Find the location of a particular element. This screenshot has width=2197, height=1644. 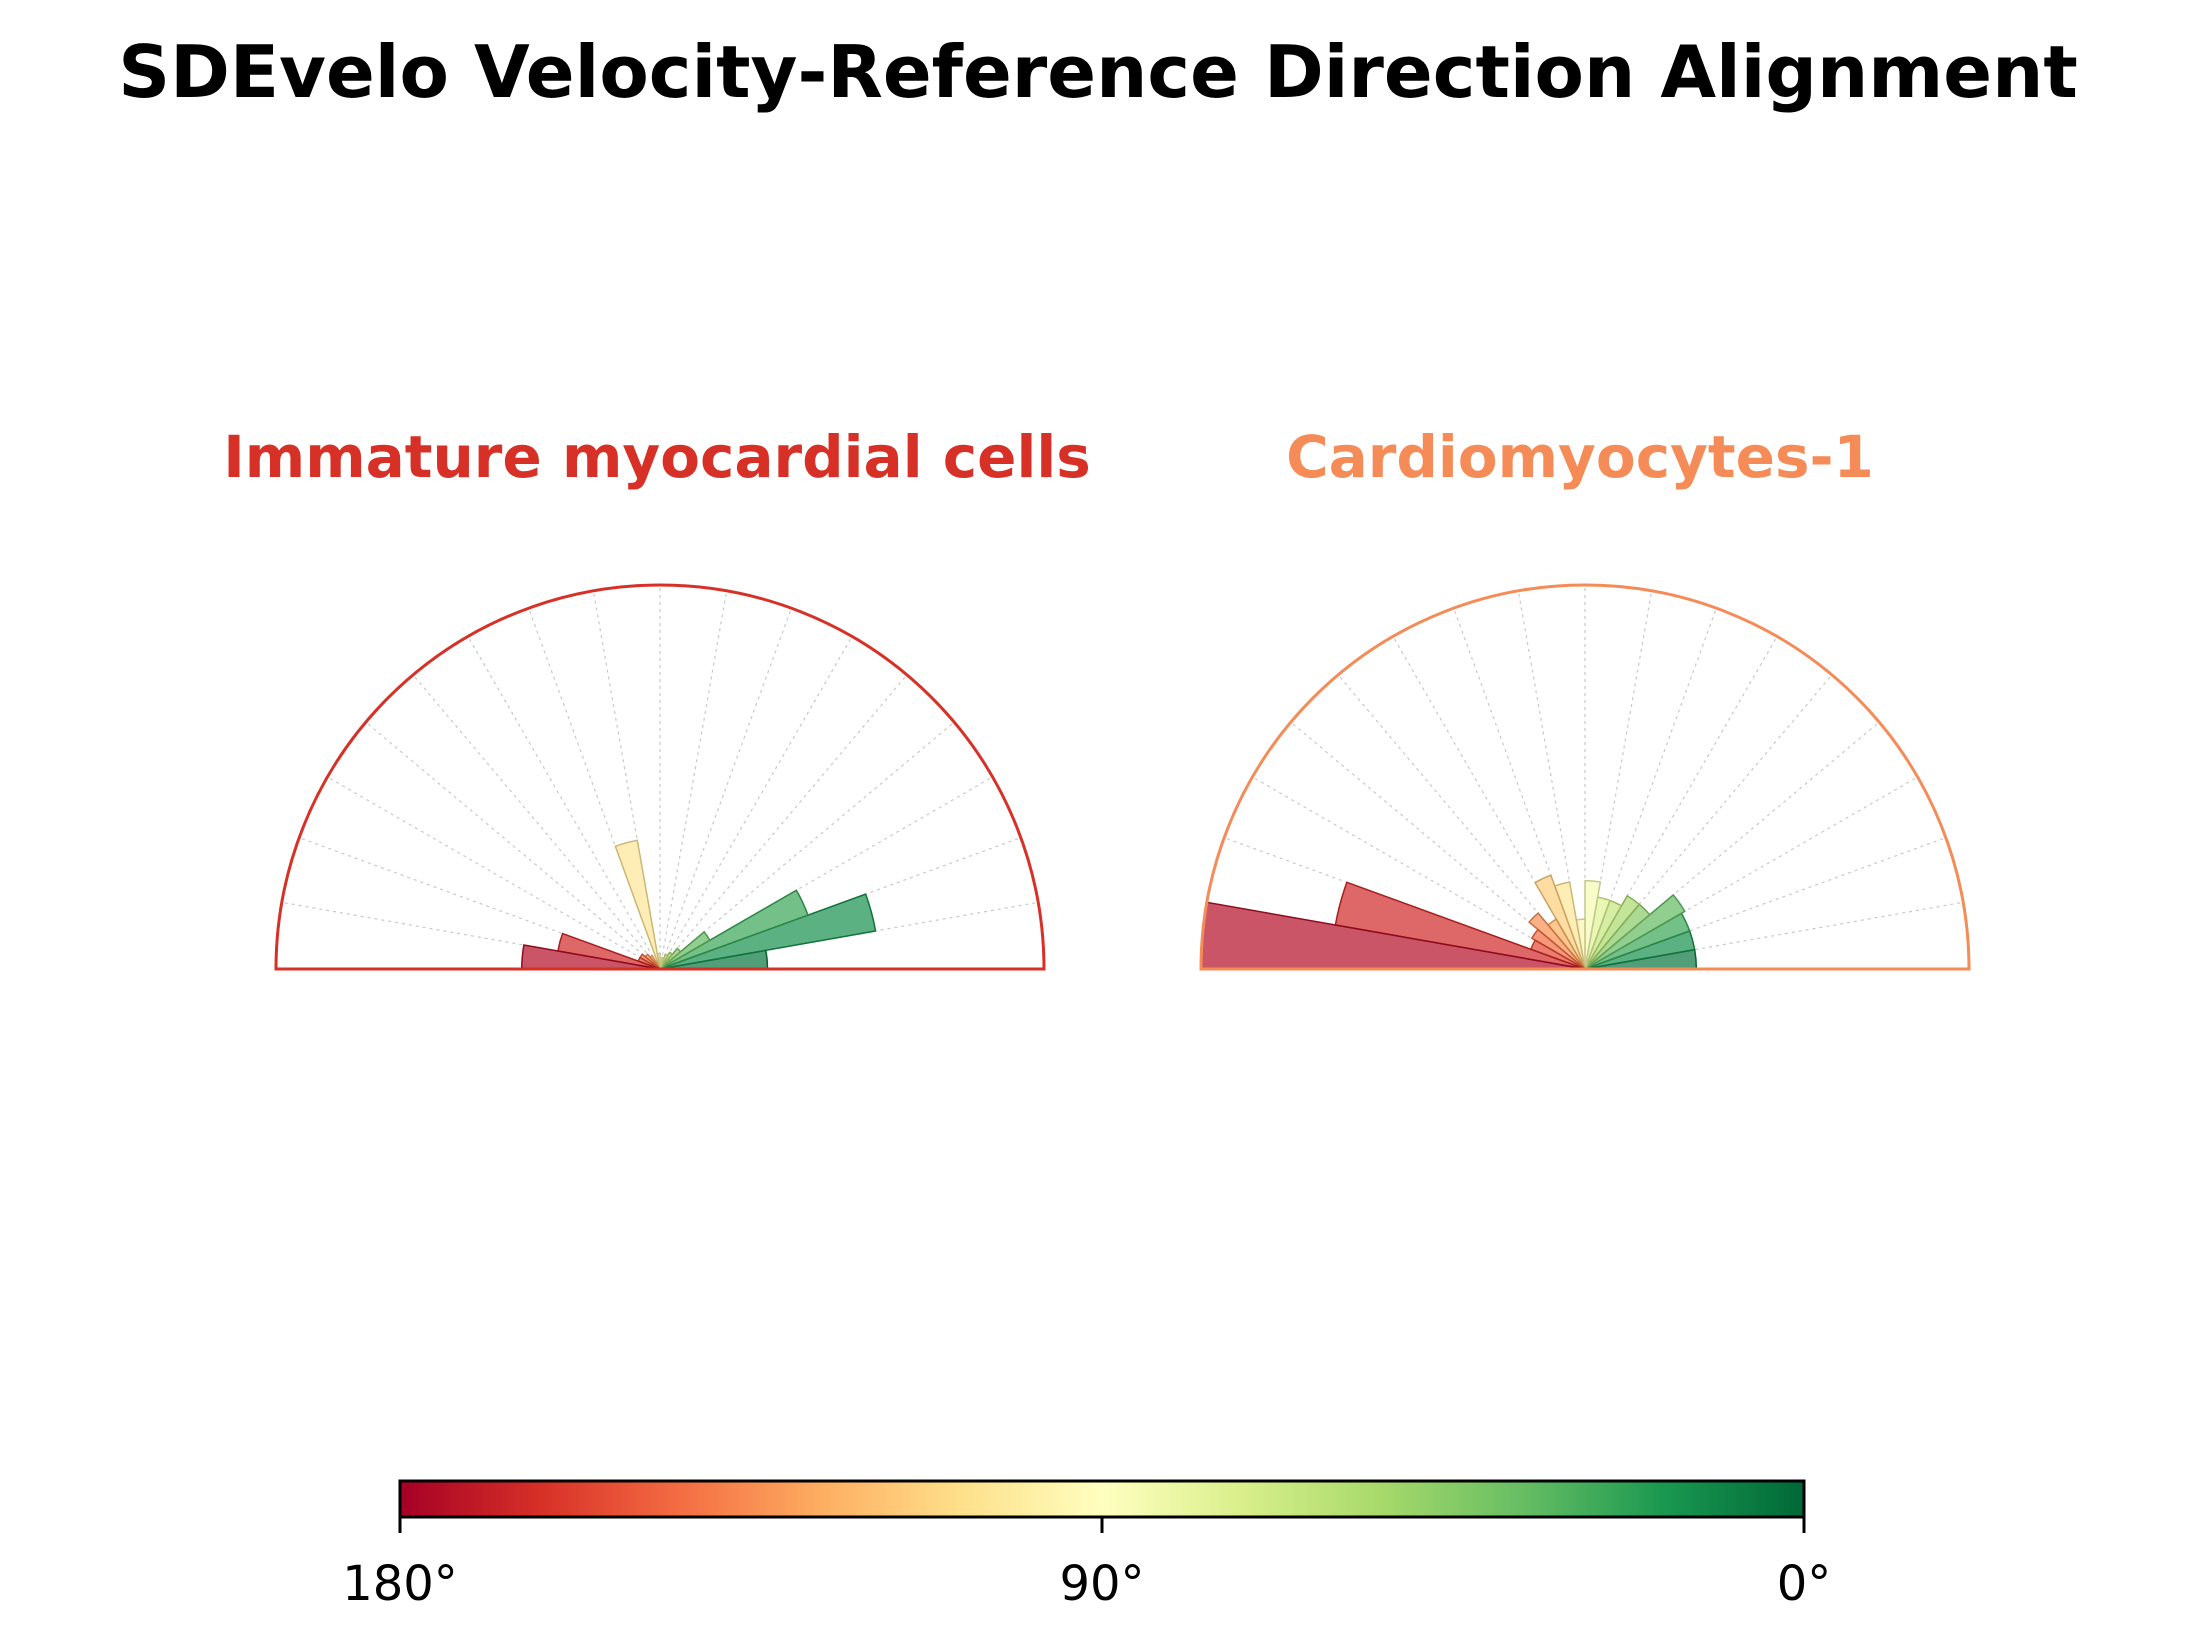

colorbar-tick-label-90: 90° is located at coordinates (1101, 1584).